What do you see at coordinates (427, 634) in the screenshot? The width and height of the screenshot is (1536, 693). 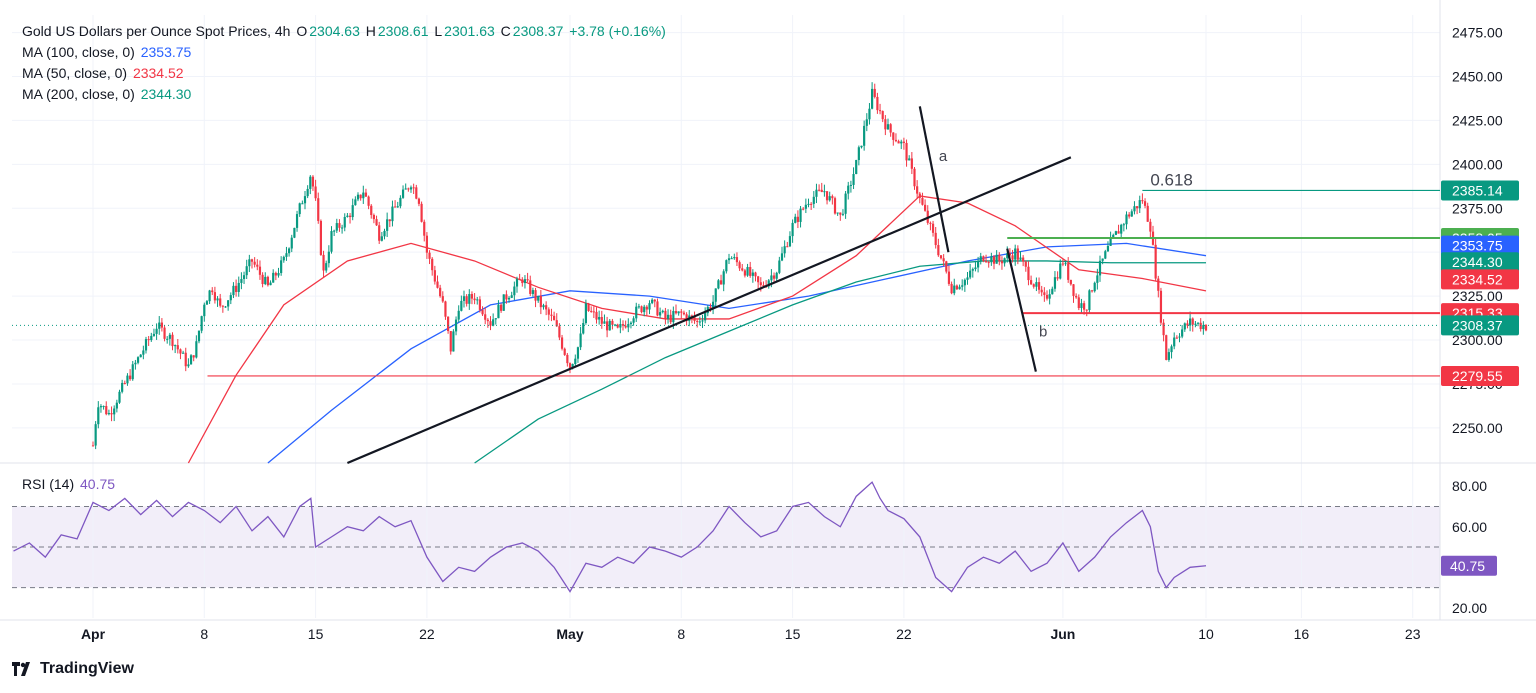 I see `time-tick-label: 22` at bounding box center [427, 634].